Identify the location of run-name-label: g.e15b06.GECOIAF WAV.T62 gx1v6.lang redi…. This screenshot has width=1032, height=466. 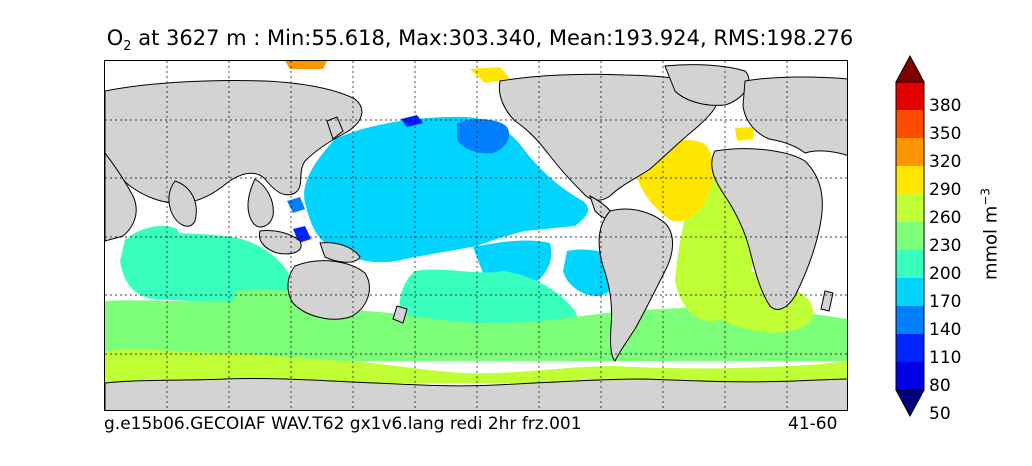
(343, 424).